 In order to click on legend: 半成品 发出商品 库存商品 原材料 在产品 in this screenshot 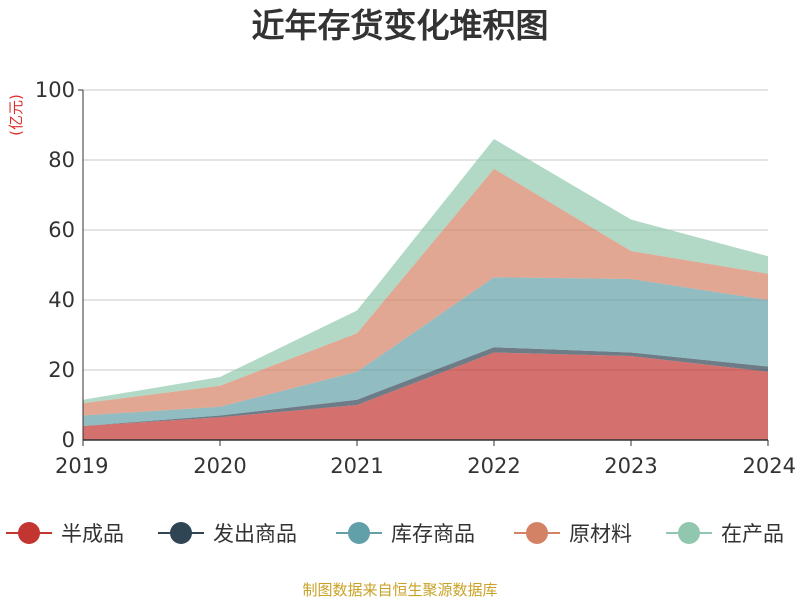, I will do `click(395, 534)`.